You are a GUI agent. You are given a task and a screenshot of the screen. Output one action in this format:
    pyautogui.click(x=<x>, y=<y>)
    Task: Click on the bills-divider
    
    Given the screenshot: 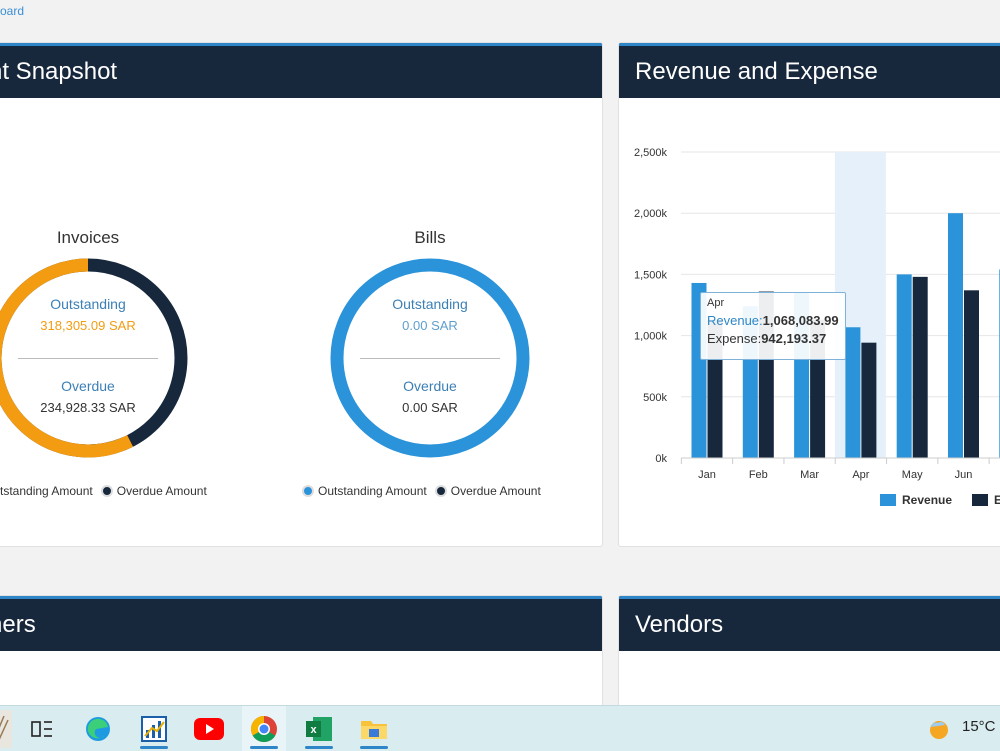 What is the action you would take?
    pyautogui.click(x=430, y=358)
    